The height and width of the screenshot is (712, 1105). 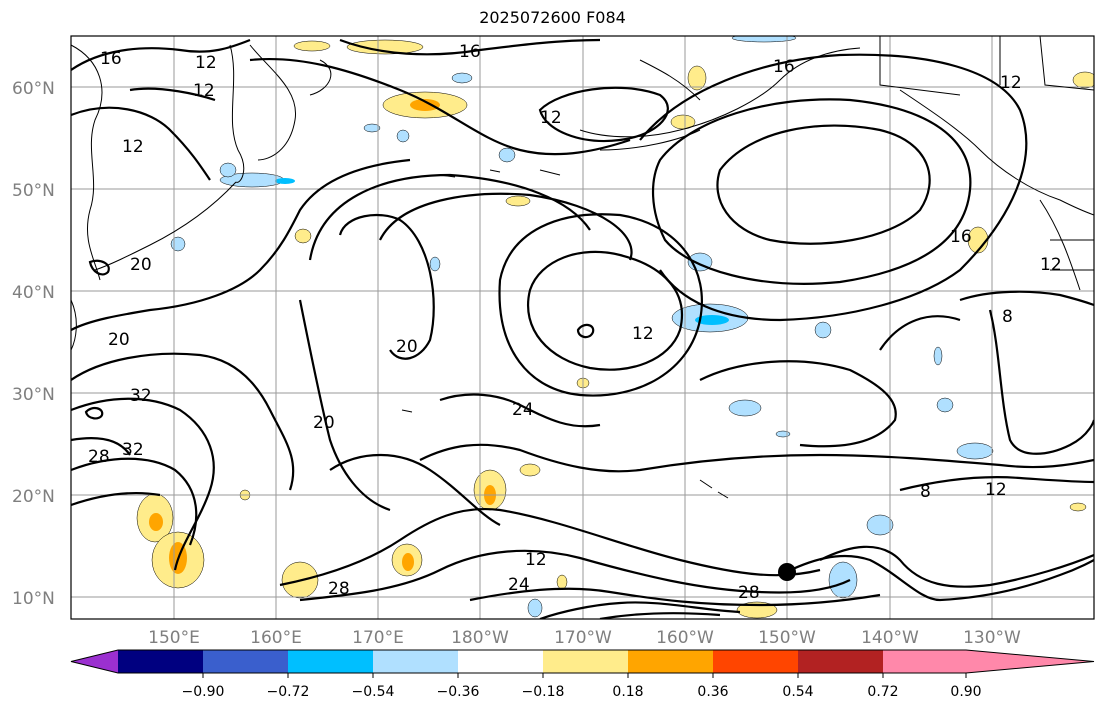 I want to click on lon-label: 130°W, so click(x=992, y=638).